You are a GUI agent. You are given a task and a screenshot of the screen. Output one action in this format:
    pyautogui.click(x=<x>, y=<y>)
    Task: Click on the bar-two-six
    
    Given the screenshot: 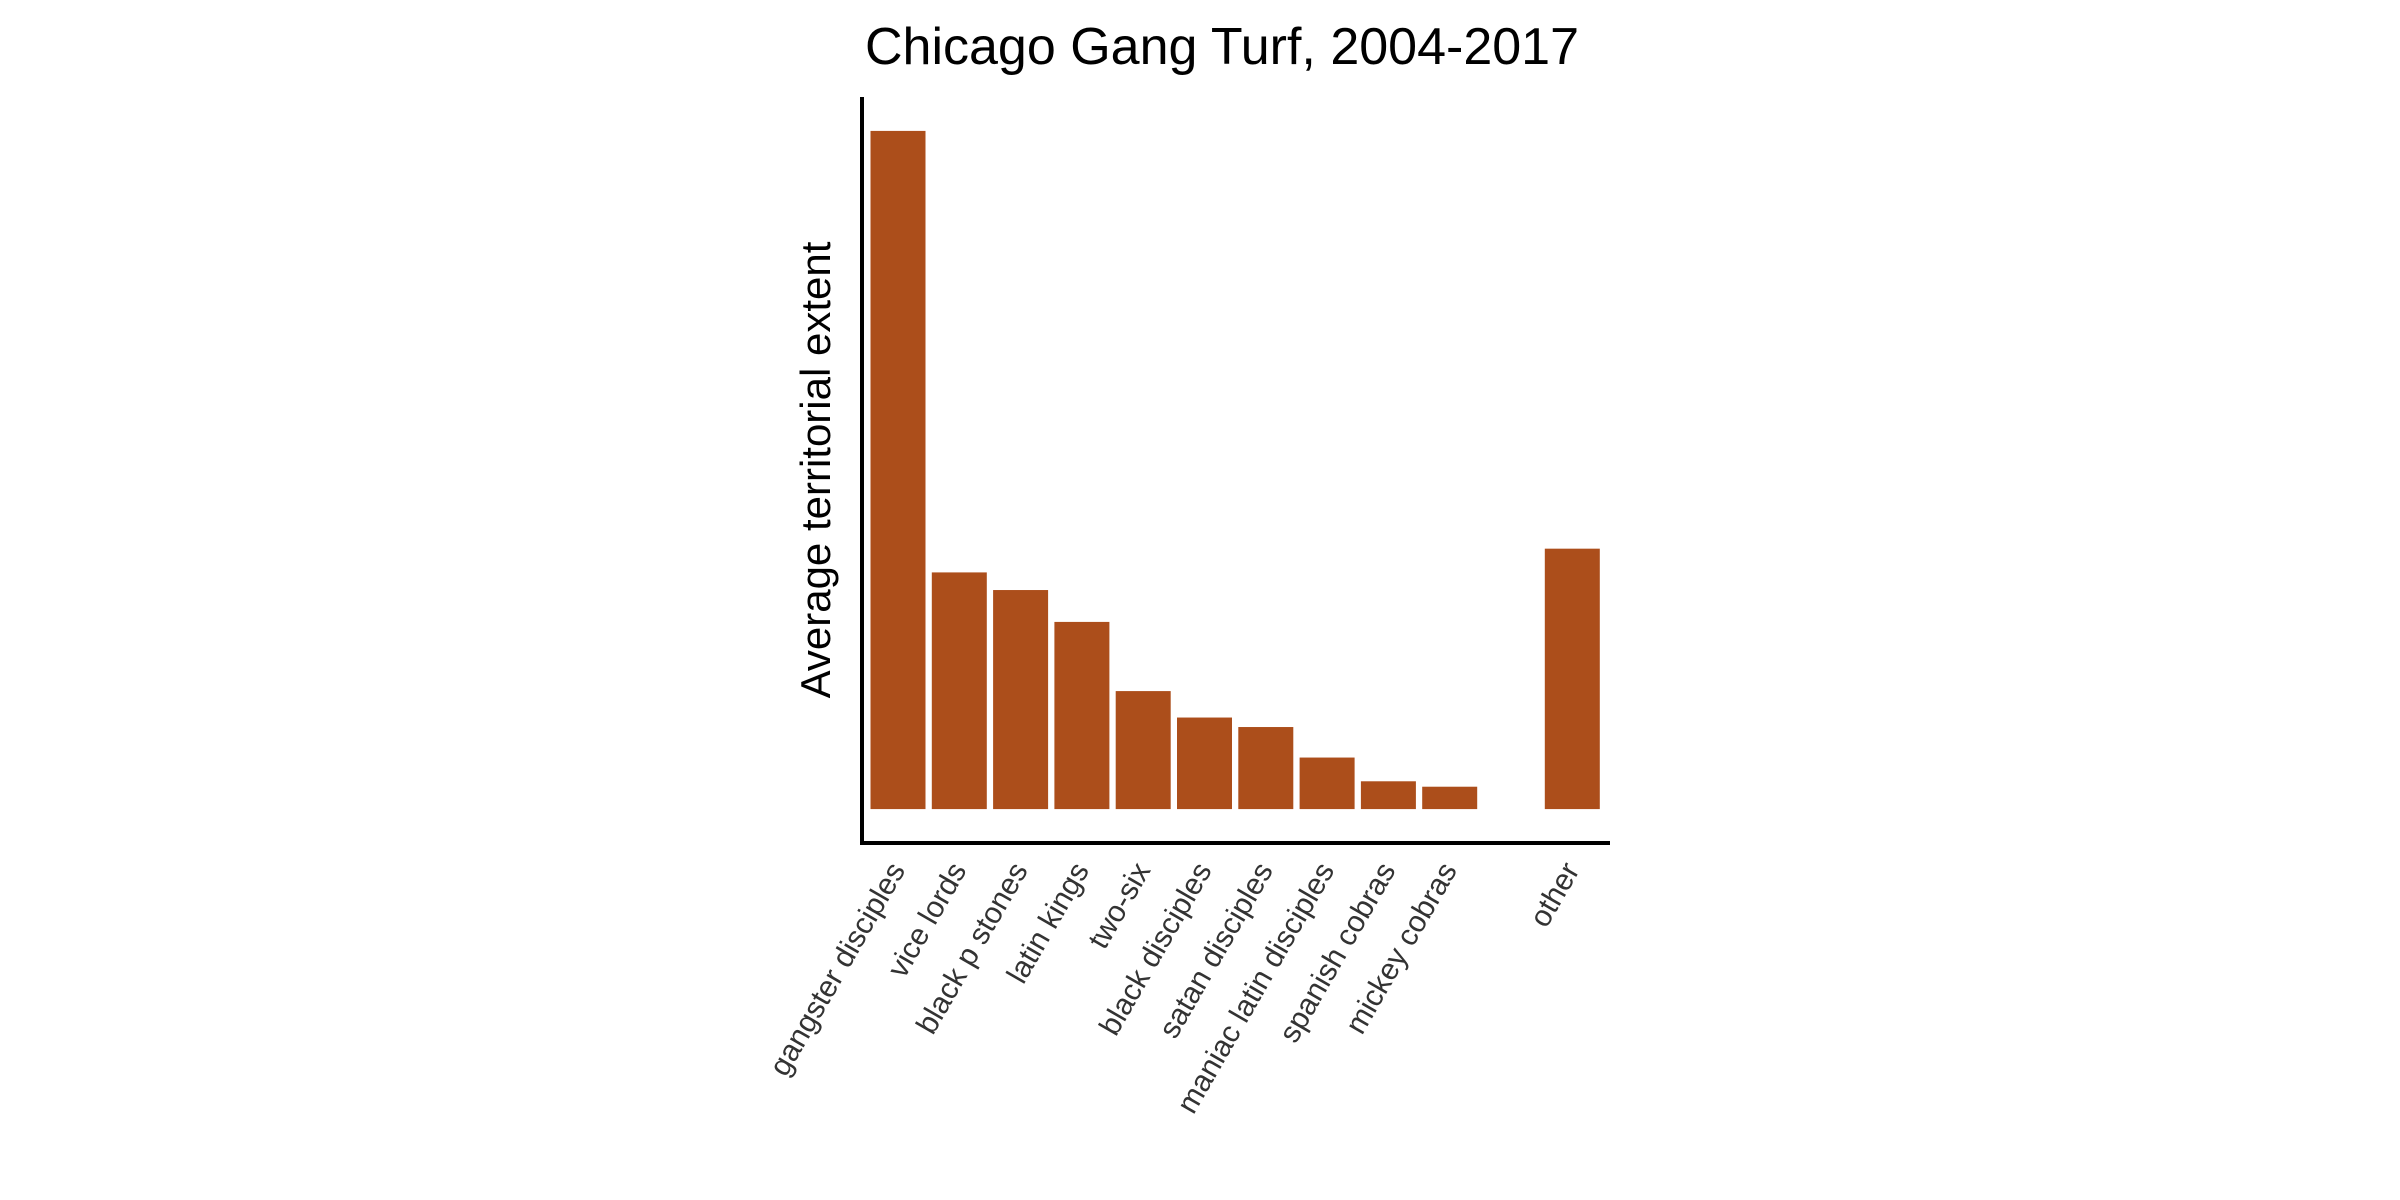 What is the action you would take?
    pyautogui.click(x=1143, y=750)
    